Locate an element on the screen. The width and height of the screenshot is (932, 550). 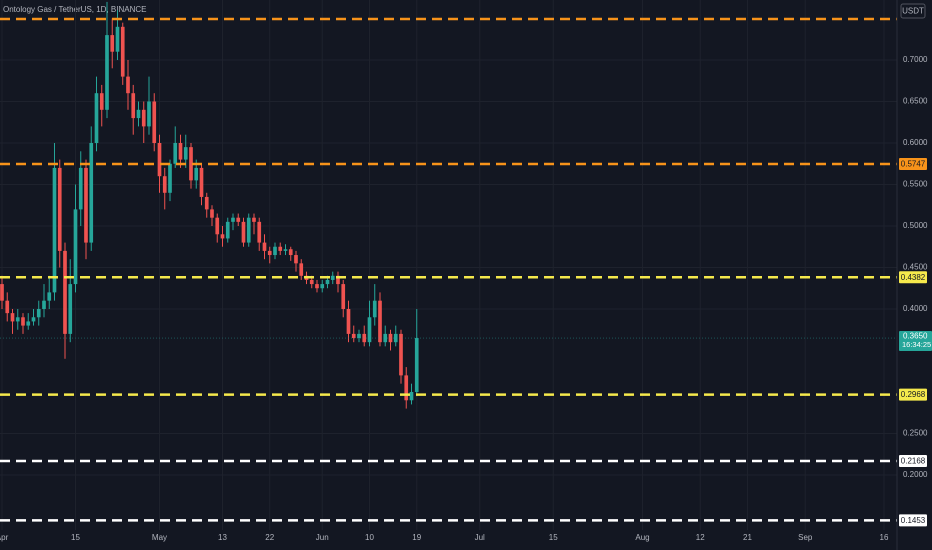
y-tick-label: 0.5500 is located at coordinates (915, 184).